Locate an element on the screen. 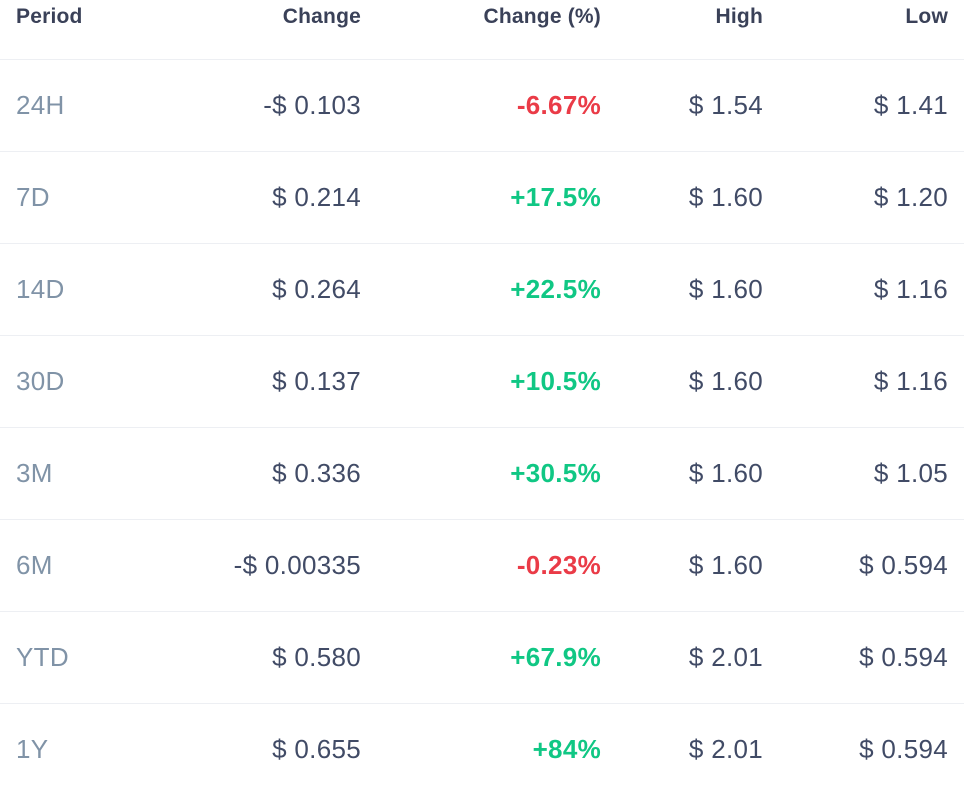 This screenshot has width=964, height=804. low-cell: $ 1.20 is located at coordinates (910, 196).